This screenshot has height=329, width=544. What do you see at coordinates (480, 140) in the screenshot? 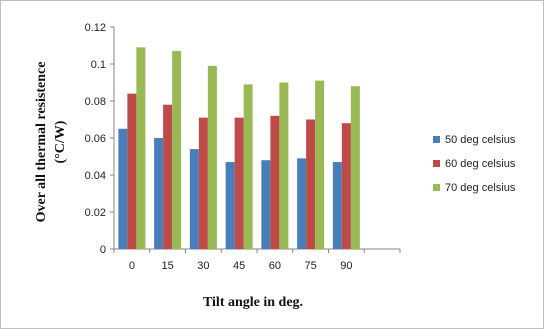
I see `legend-label: 50 deg celsius` at bounding box center [480, 140].